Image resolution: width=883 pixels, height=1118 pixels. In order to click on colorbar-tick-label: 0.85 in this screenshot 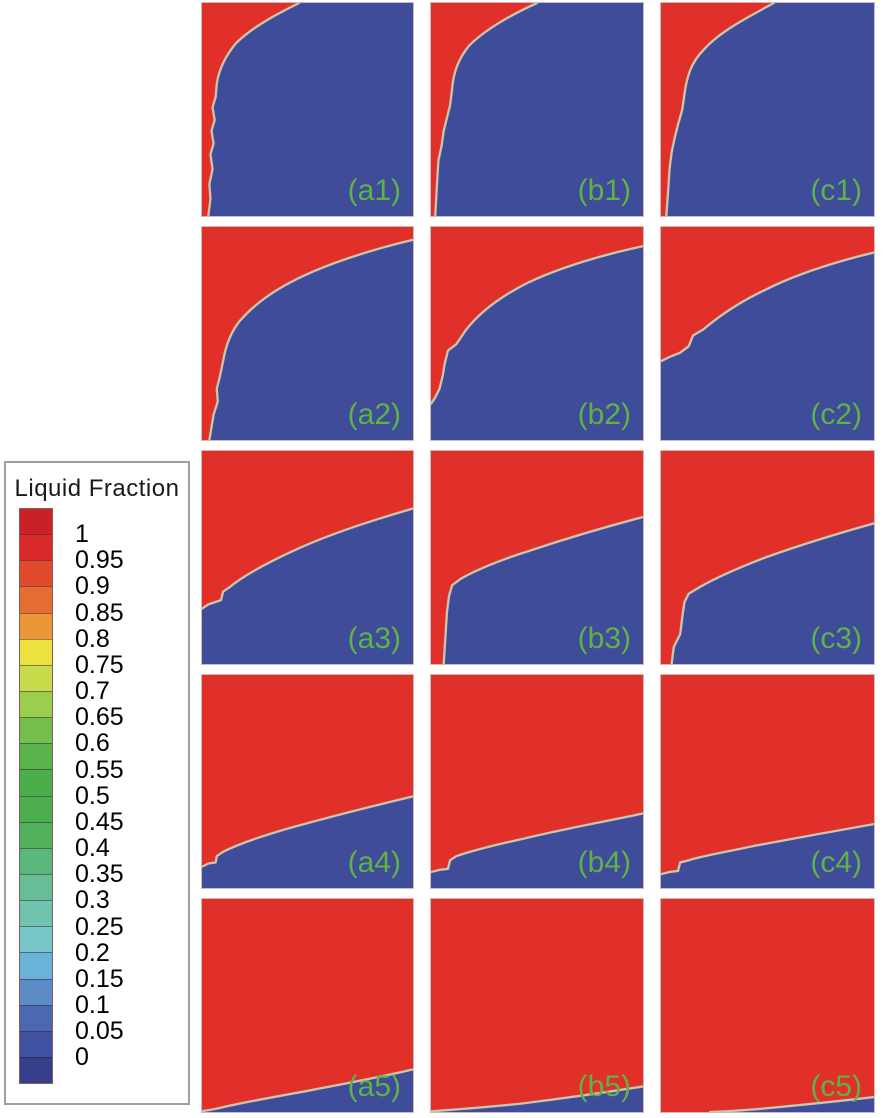, I will do `click(99, 612)`.